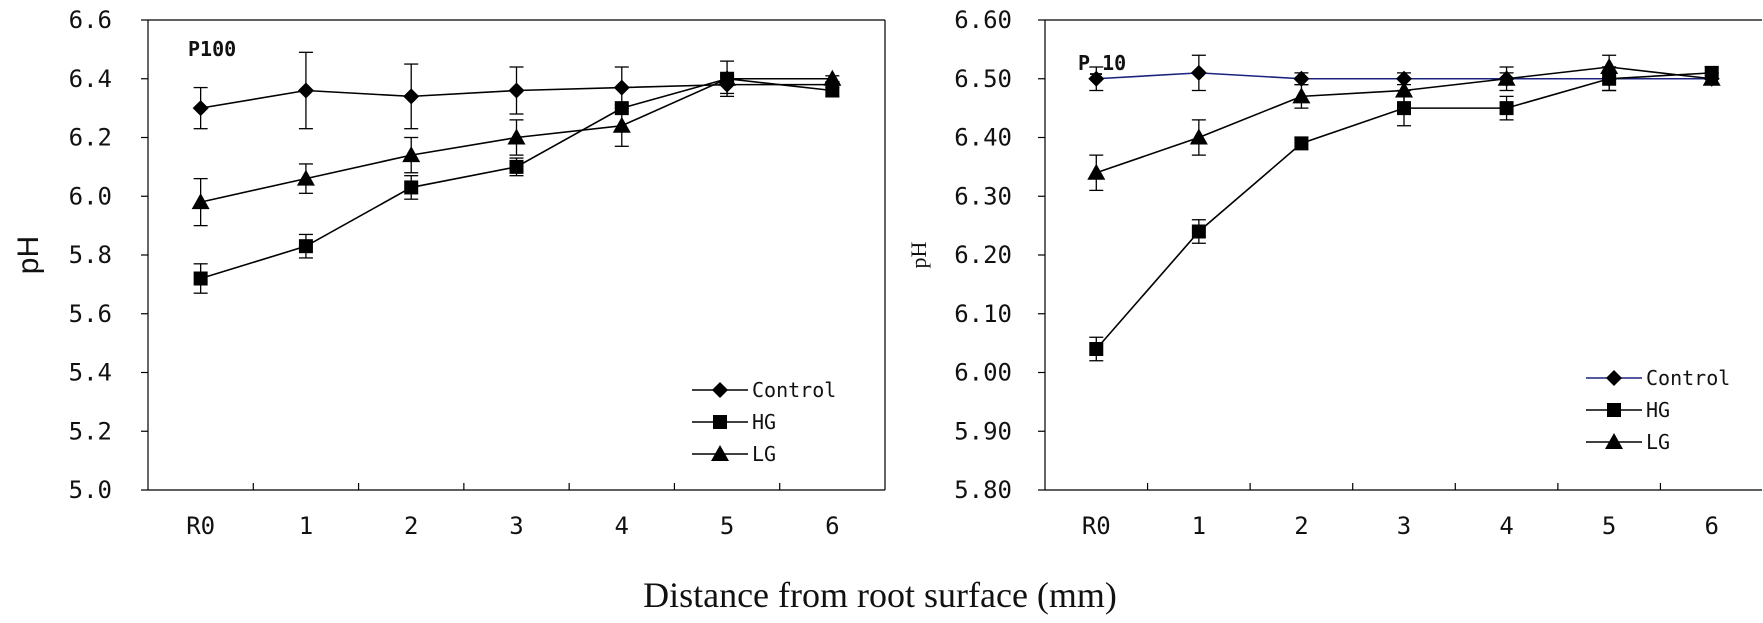 This screenshot has width=1763, height=623. What do you see at coordinates (983, 255) in the screenshot?
I see `y-tick-label: 6.20` at bounding box center [983, 255].